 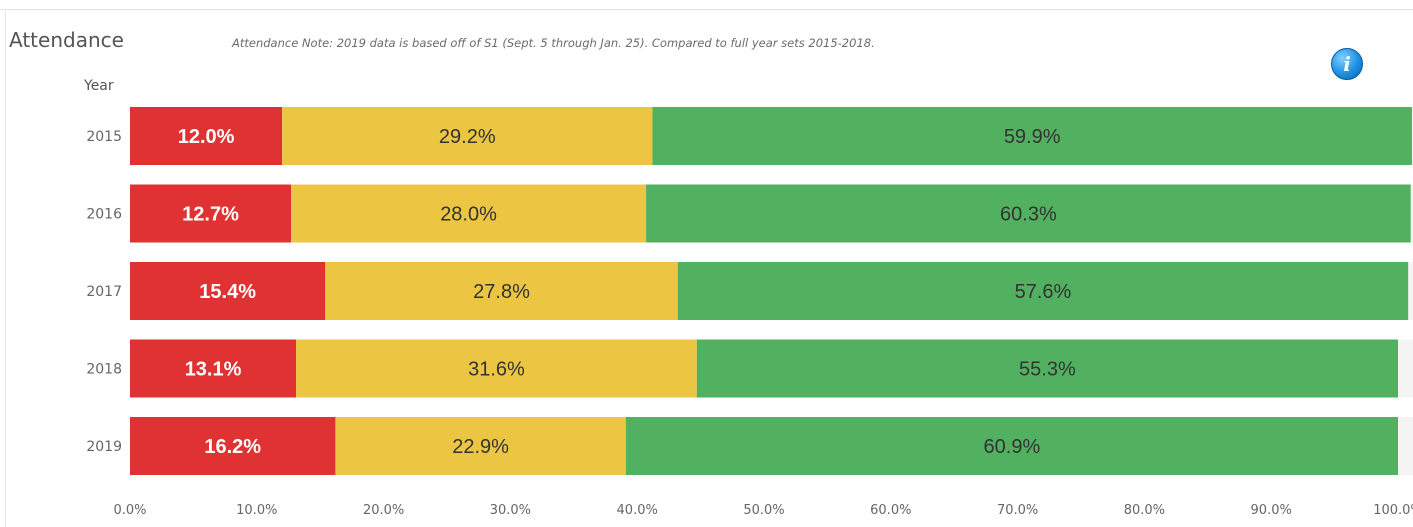 I want to click on y-tick-label: 2017, so click(x=104, y=292).